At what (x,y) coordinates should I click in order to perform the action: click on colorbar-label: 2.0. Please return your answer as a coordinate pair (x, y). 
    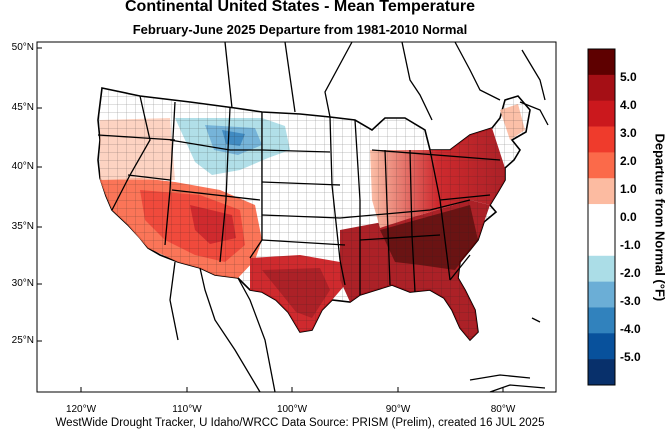
    Looking at the image, I should click on (628, 161).